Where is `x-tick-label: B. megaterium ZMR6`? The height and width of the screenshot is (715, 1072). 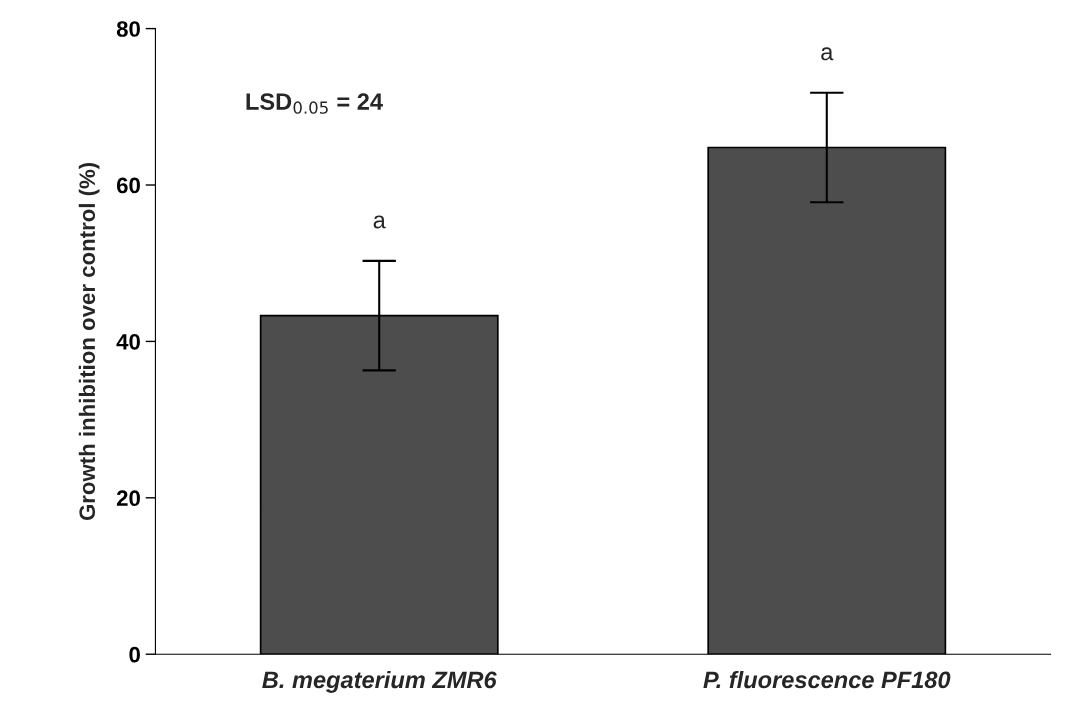
x-tick-label: B. megaterium ZMR6 is located at coordinates (379, 681).